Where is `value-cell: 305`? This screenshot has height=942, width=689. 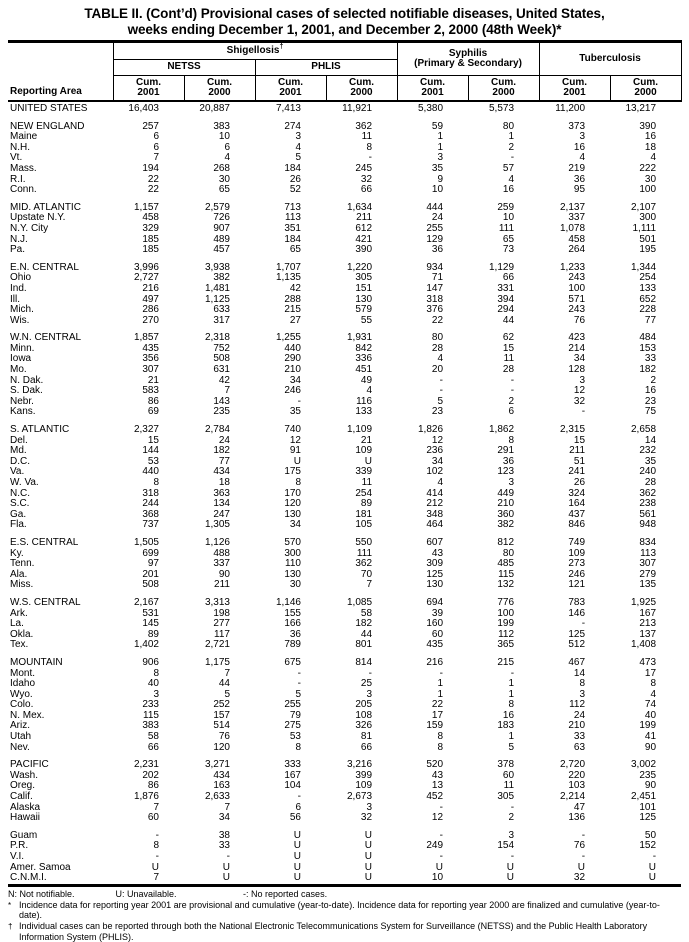 value-cell: 305 is located at coordinates (364, 278).